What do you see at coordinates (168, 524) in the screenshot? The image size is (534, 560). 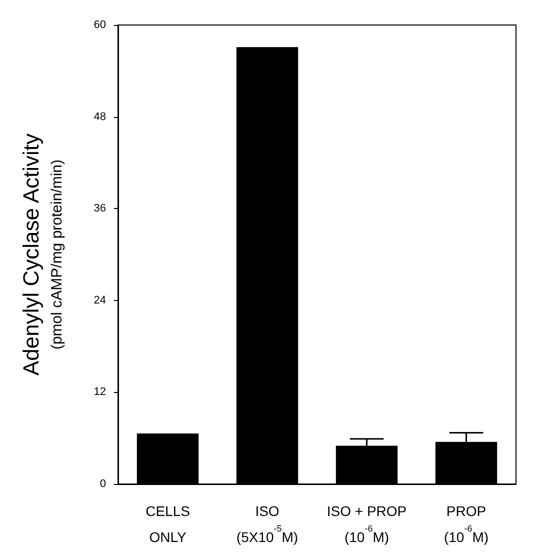 I see `x-tick-label: CELLS ONLY` at bounding box center [168, 524].